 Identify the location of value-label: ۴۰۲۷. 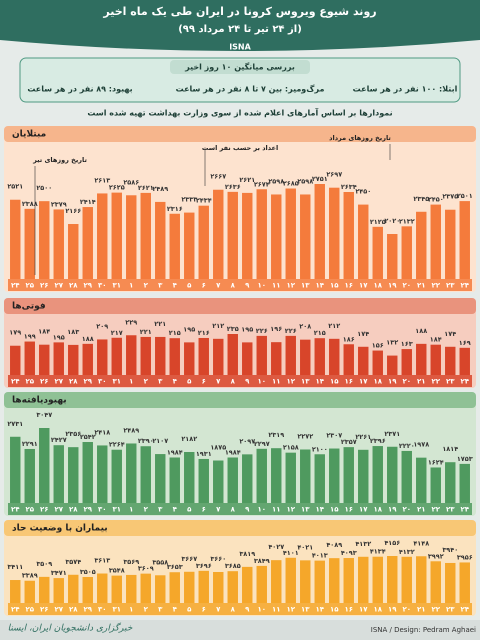
(276, 547).